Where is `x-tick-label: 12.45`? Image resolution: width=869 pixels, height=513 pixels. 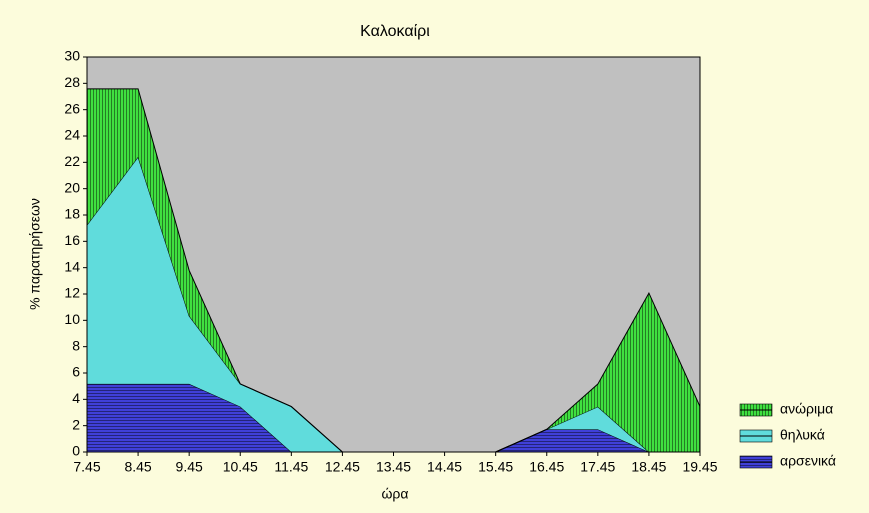
x-tick-label: 12.45 is located at coordinates (342, 467).